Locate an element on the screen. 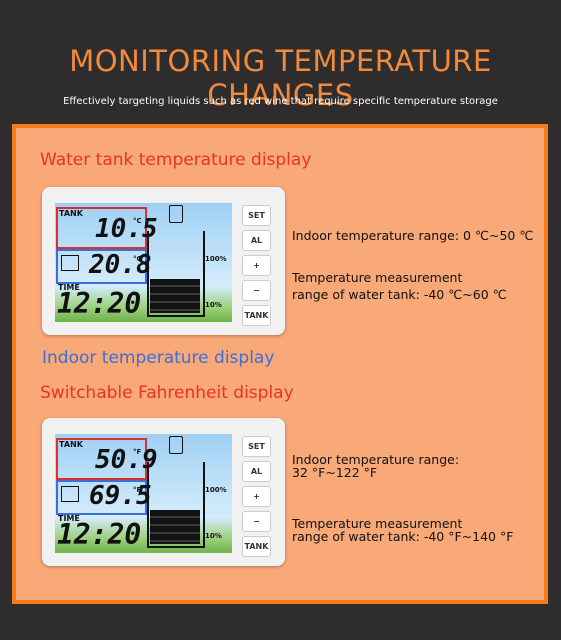 This screenshot has height=640, width=561. indoor-temp: 69.5 is located at coordinates (120, 496).